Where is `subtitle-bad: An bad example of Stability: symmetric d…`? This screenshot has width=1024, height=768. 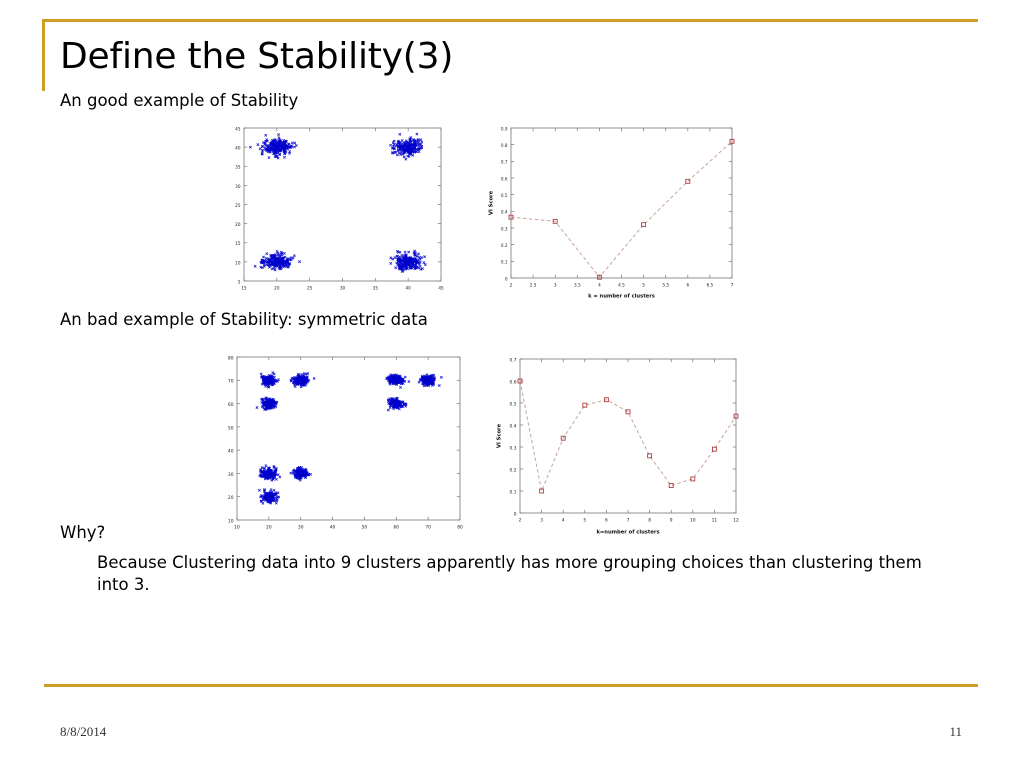 subtitle-bad: An bad example of Stability: symmetric d… is located at coordinates (244, 319).